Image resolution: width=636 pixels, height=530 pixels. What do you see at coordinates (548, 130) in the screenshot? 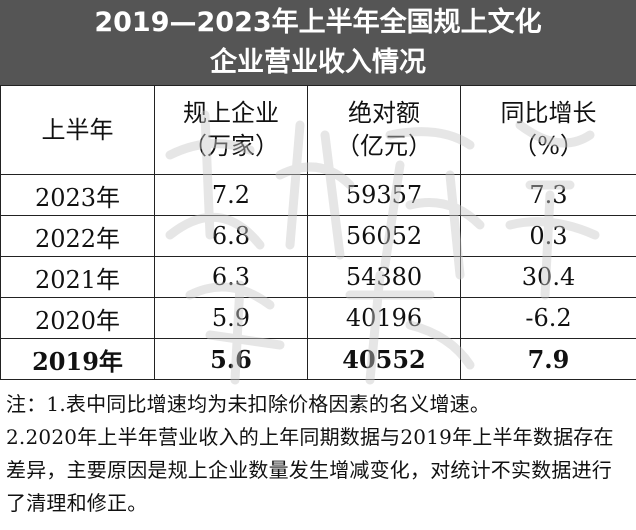
I see `header-growth: 同比增长 （%）` at bounding box center [548, 130].